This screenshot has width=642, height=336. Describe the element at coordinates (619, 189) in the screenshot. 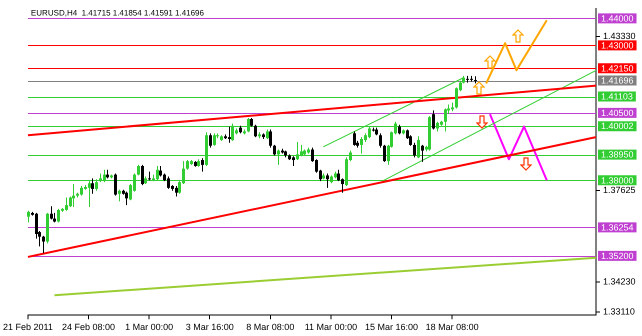

I see `y-tick-label: 1.37625` at that location.